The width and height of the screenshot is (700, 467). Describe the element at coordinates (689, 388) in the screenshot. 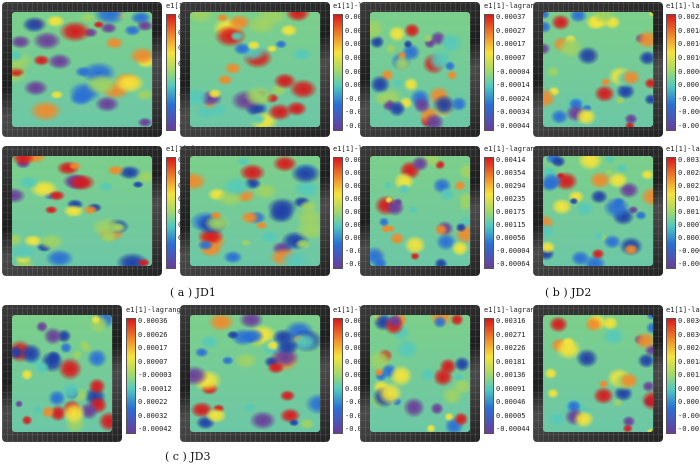

I see `colorbar-tick-label: 0.00071` at that location.